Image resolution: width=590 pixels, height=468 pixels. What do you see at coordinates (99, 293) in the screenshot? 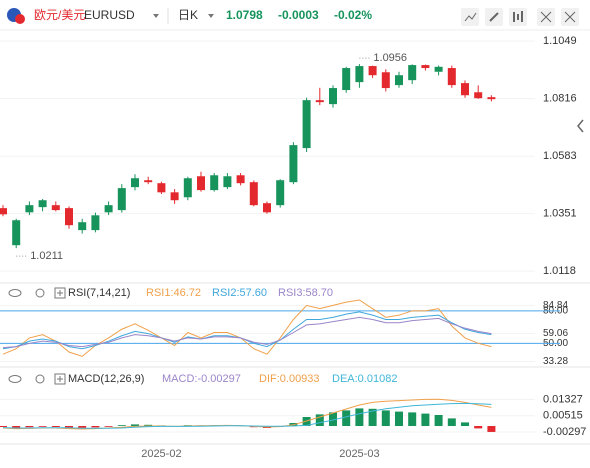
I see `indicator-title: RSI(7,14,21)` at bounding box center [99, 293].